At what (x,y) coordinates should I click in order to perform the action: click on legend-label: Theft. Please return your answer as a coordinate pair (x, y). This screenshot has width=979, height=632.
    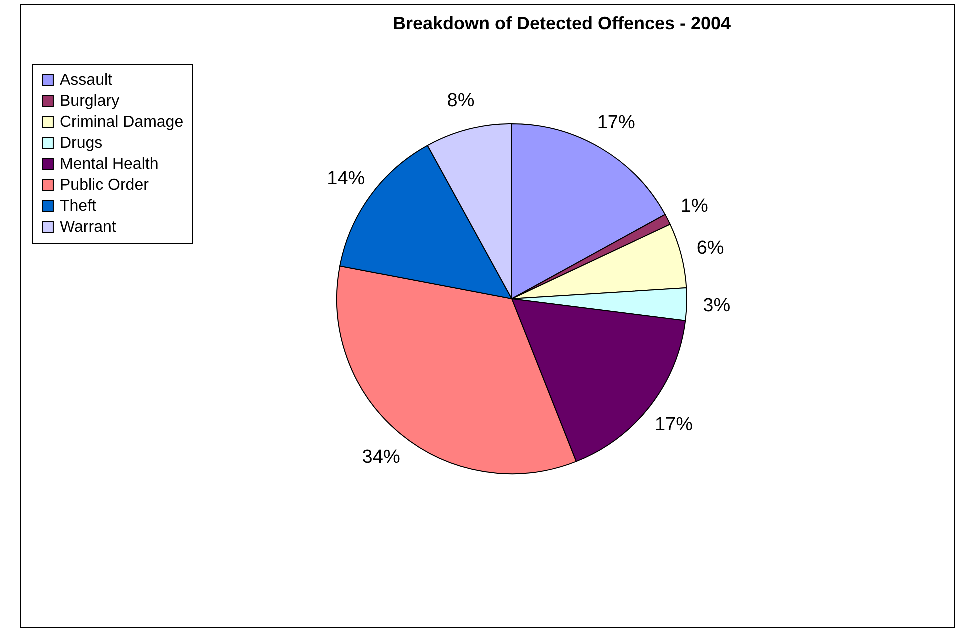
    Looking at the image, I should click on (79, 206).